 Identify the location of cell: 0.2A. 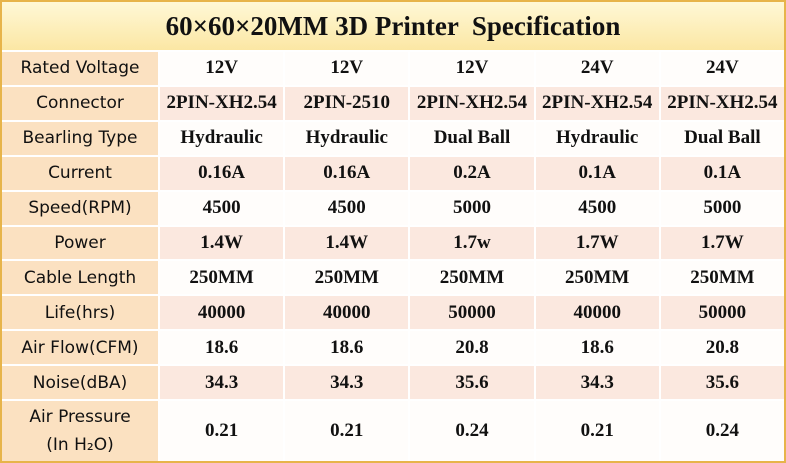
(472, 173).